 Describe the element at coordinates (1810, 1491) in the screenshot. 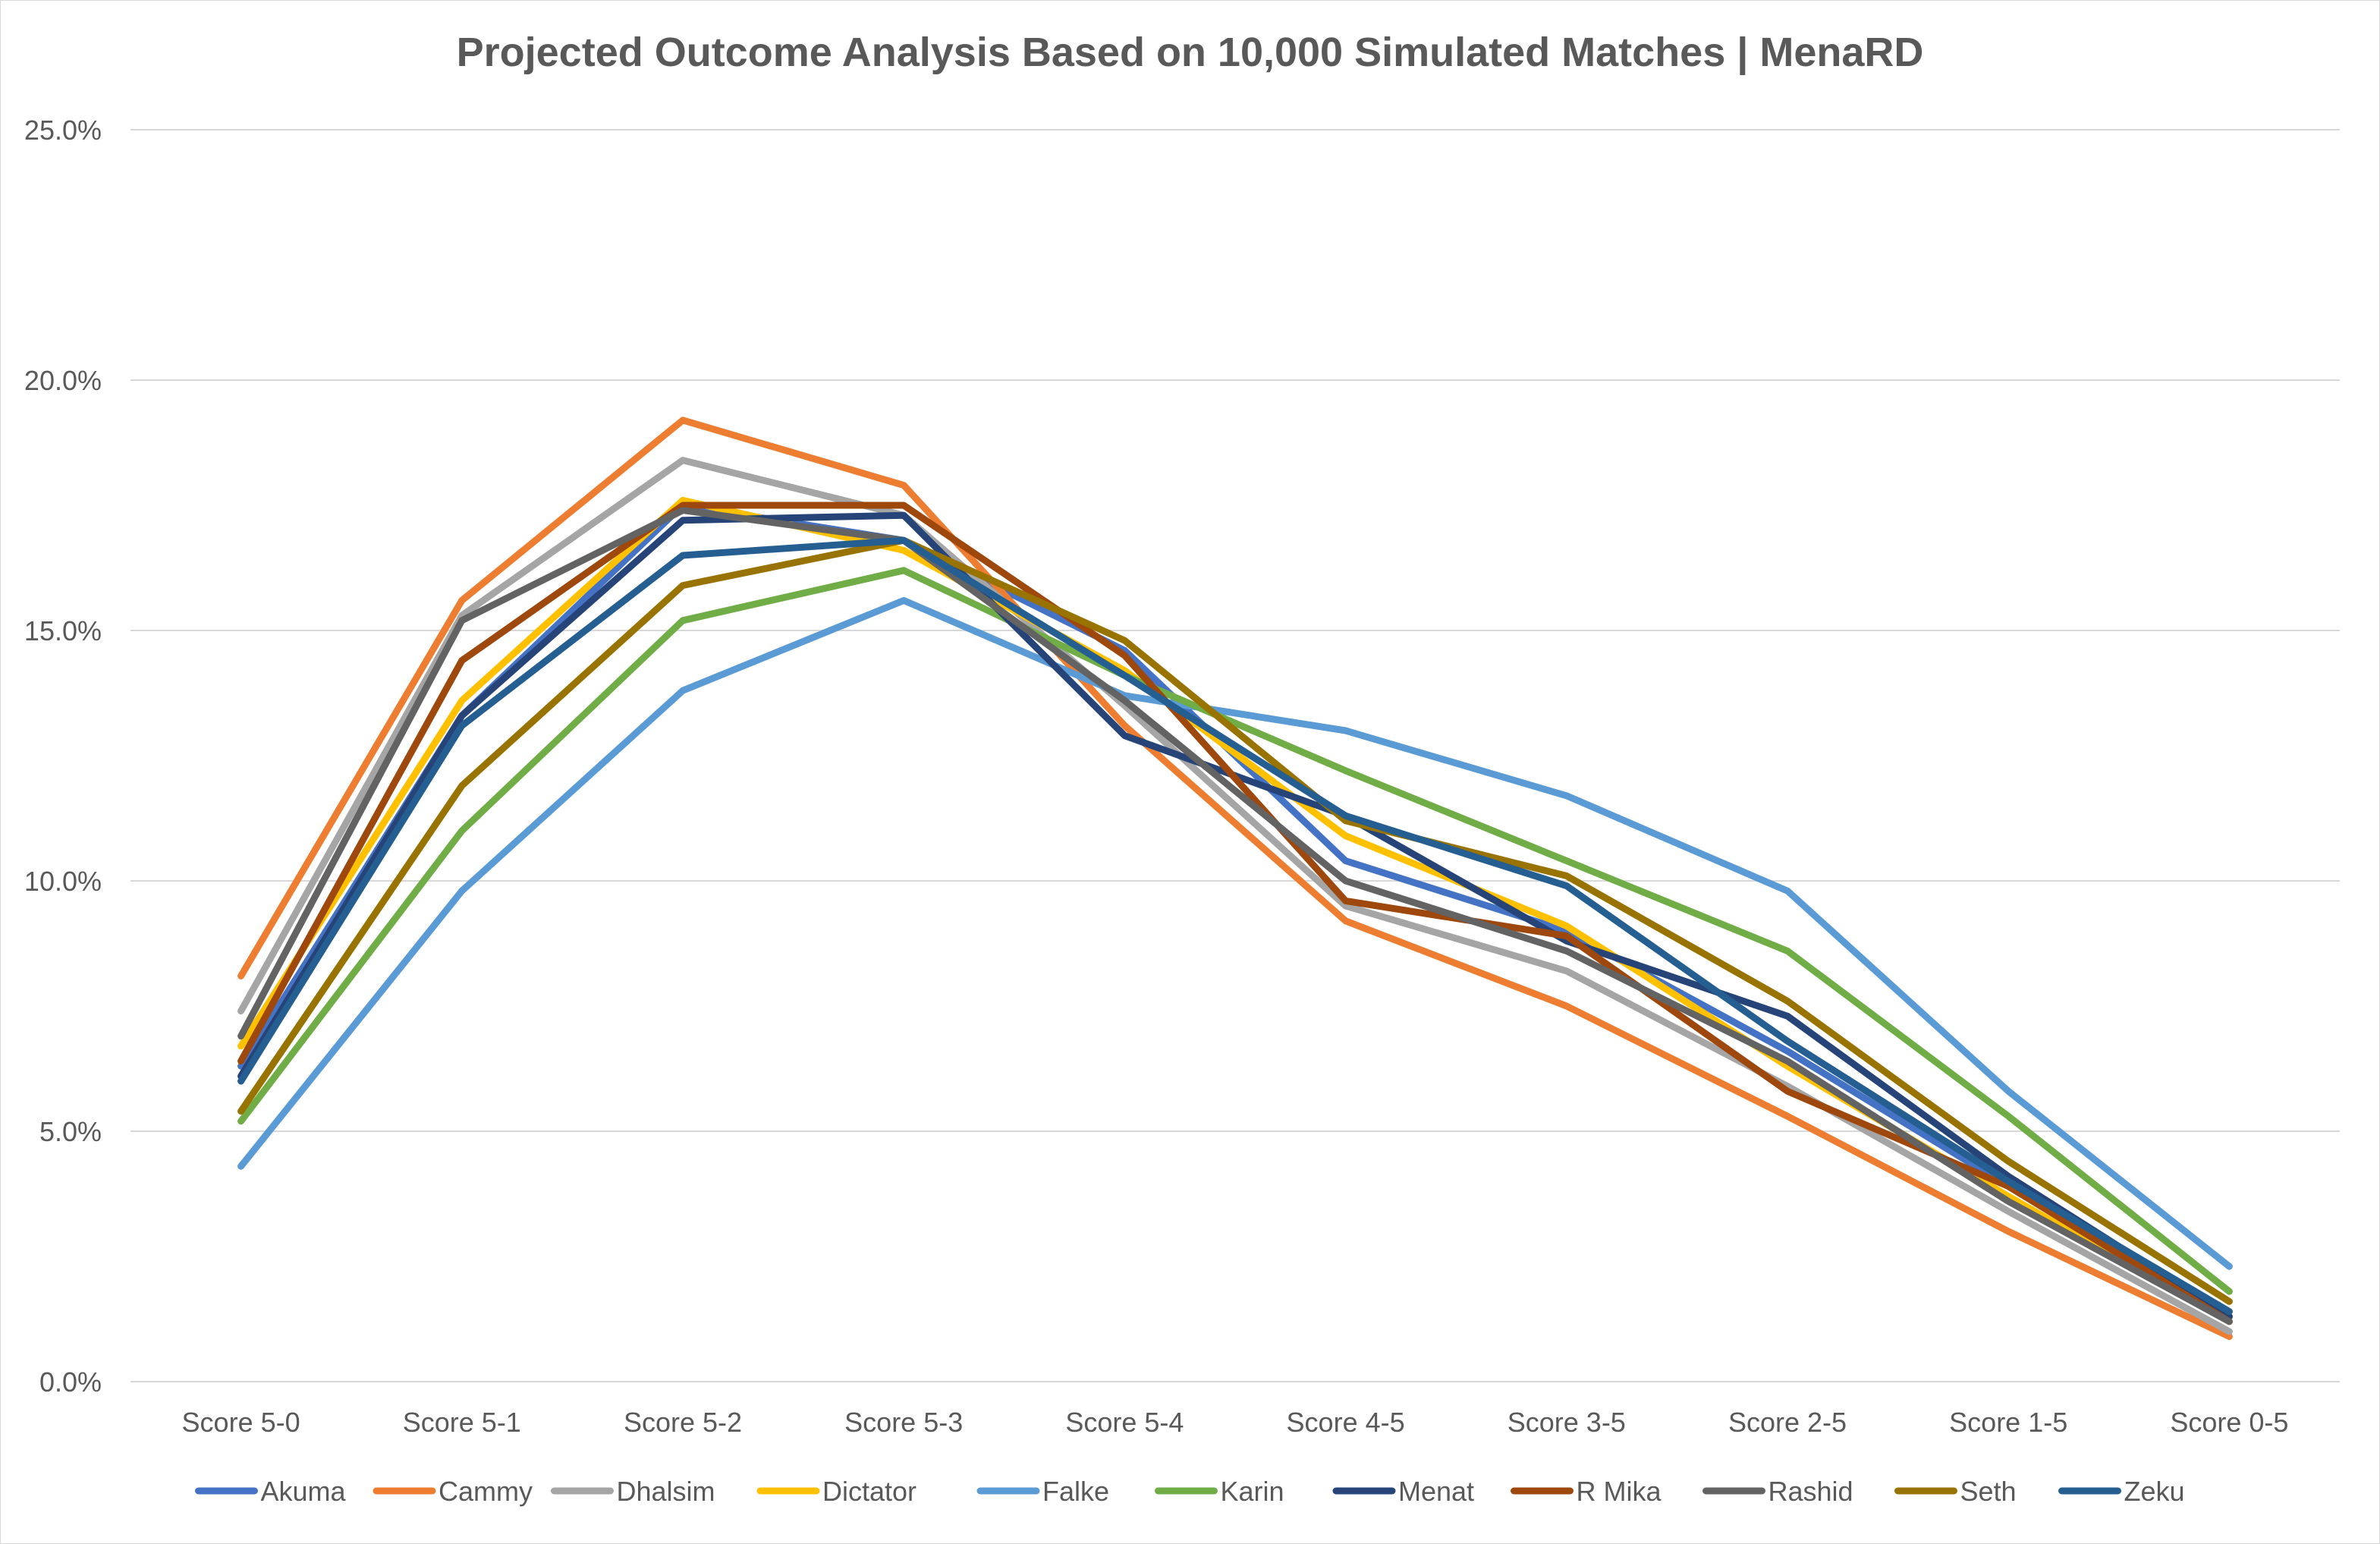

I see `legend-label-rashid: Rashid` at that location.